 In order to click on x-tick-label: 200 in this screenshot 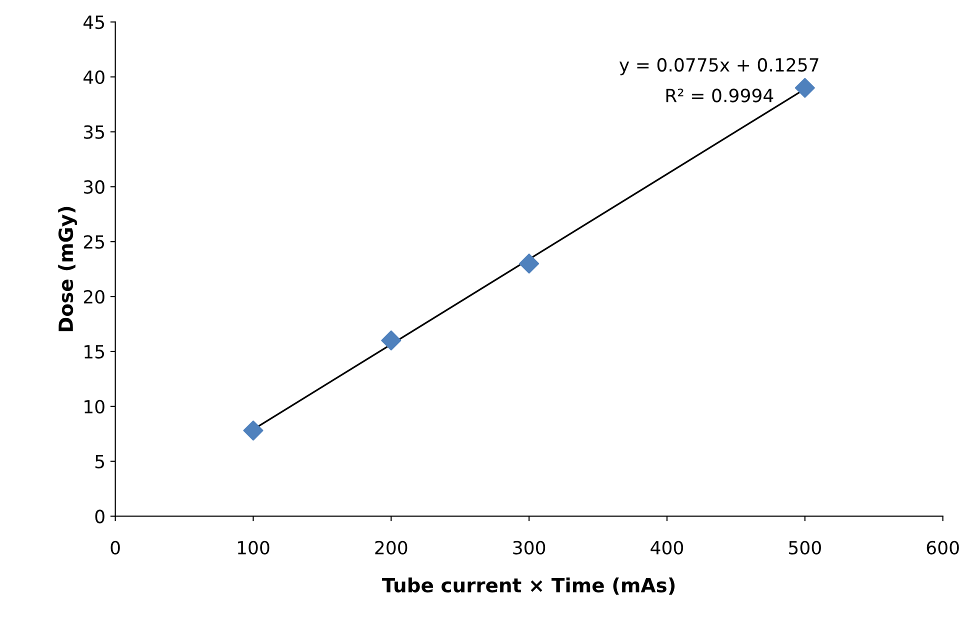, I will do `click(391, 547)`.